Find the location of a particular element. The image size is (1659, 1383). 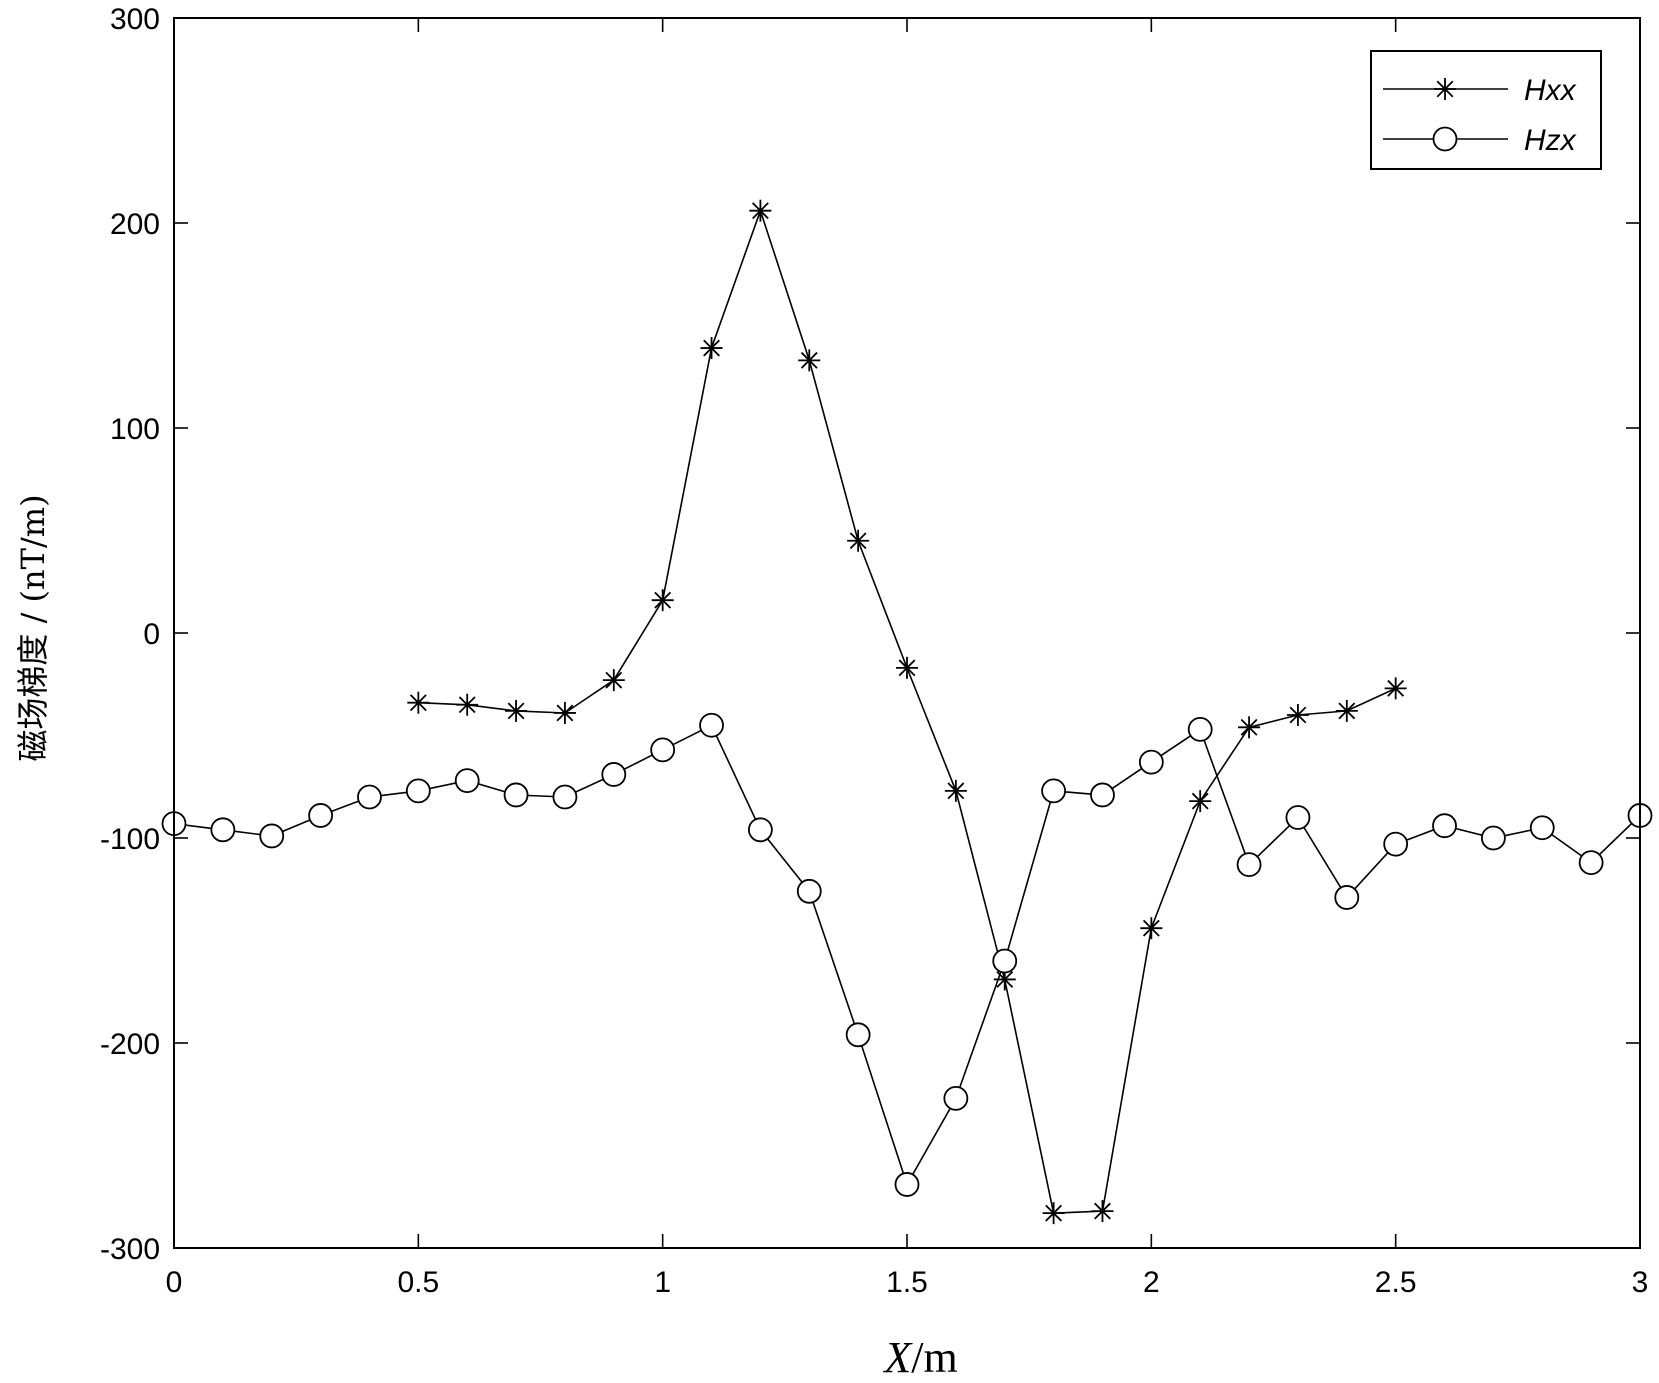

y-tick-label: 100 is located at coordinates (135, 429).